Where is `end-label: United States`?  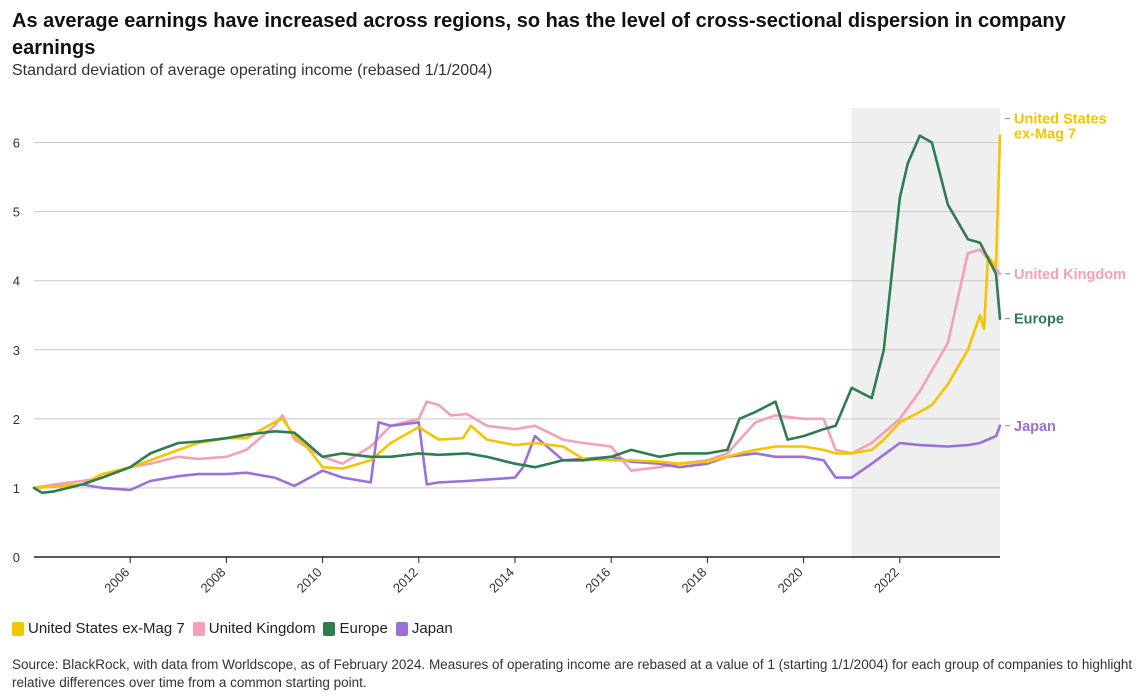
end-label: United States is located at coordinates (1060, 120).